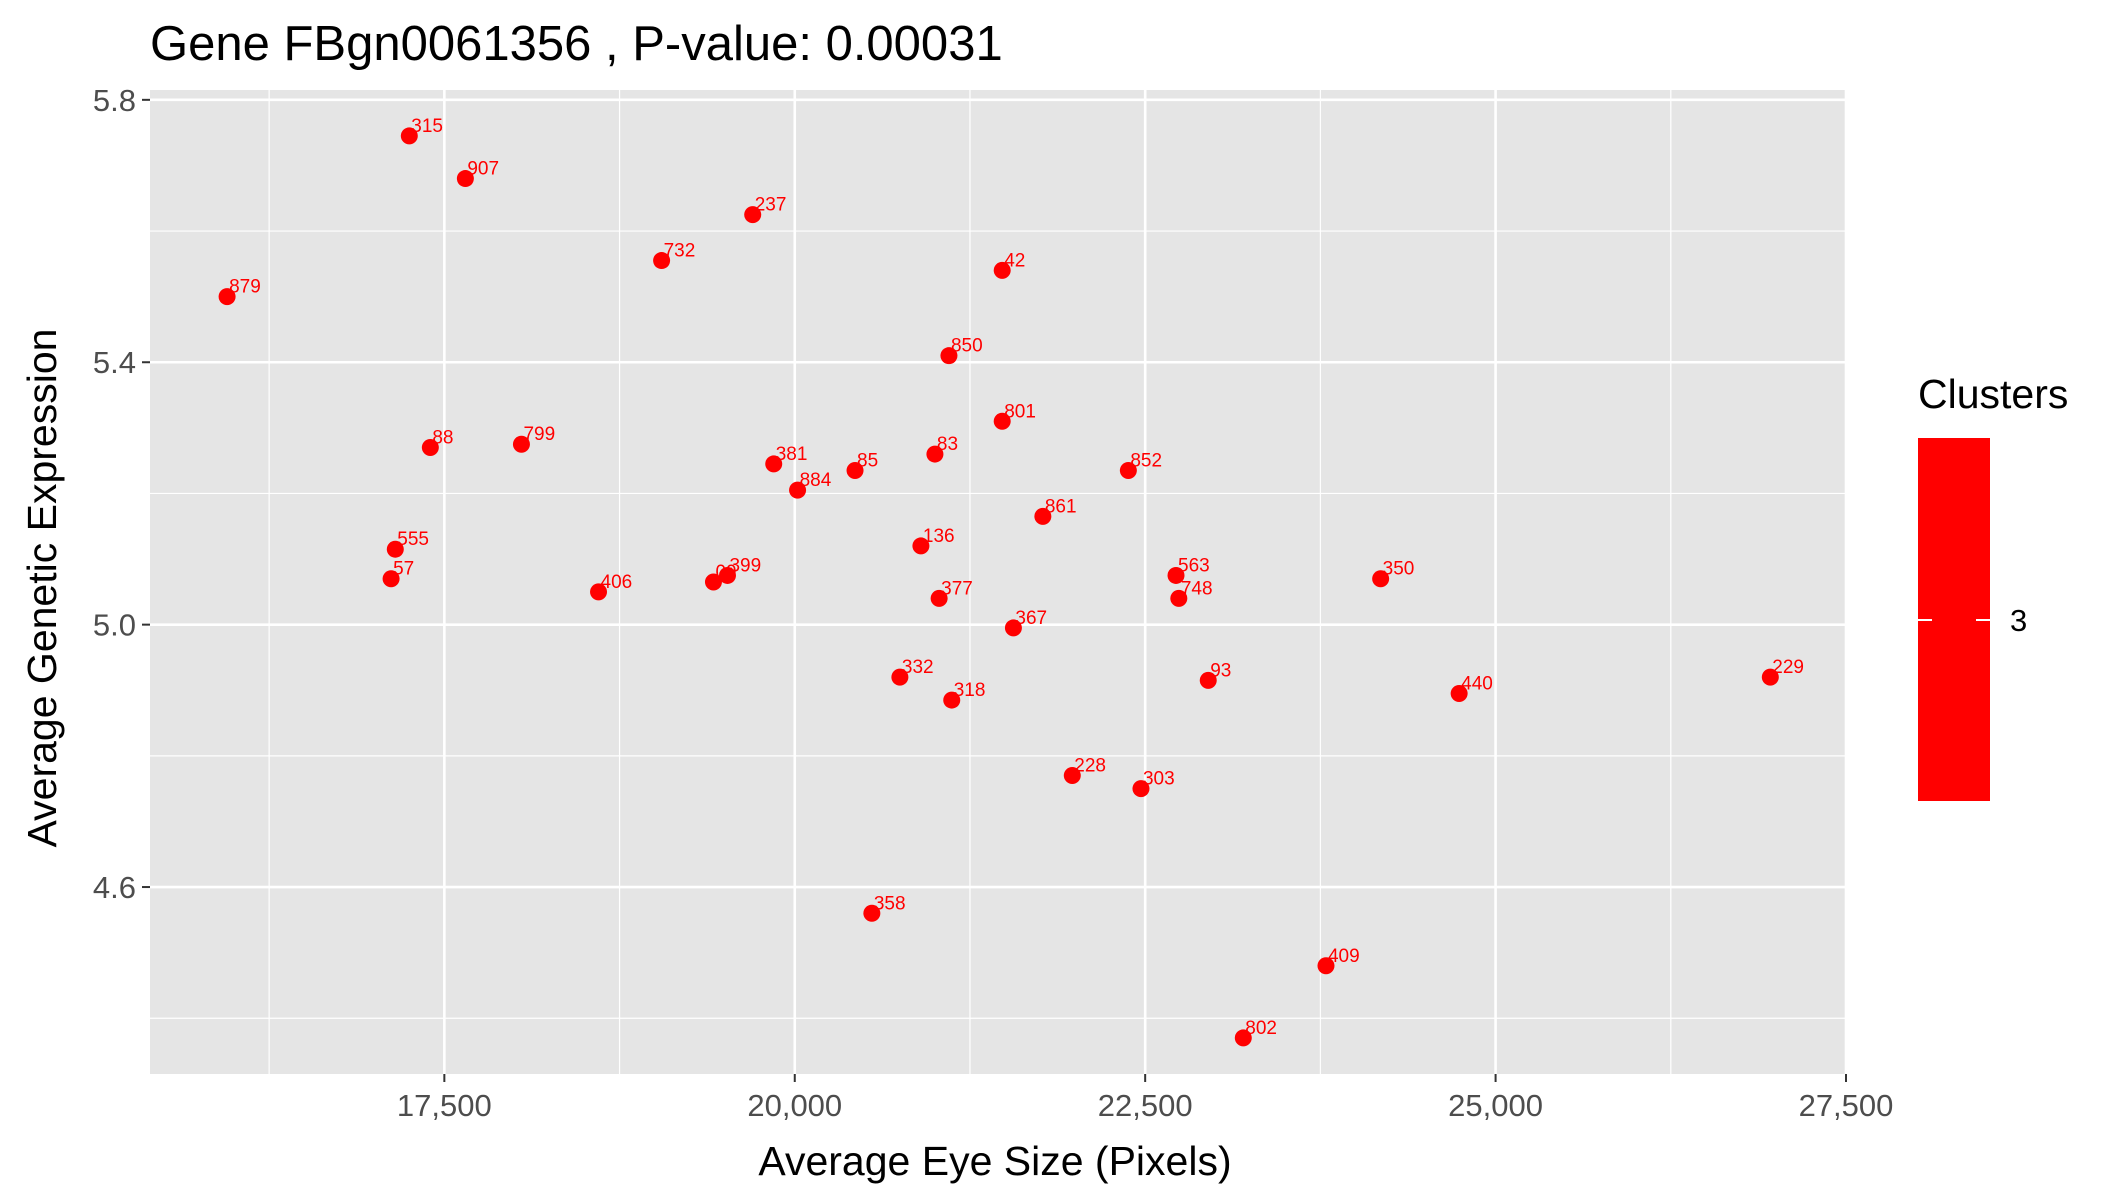  Describe the element at coordinates (114, 494) in the screenshot. I see `y-axis-tick-labels: 4.6 5.0 5.4 5.8` at that location.